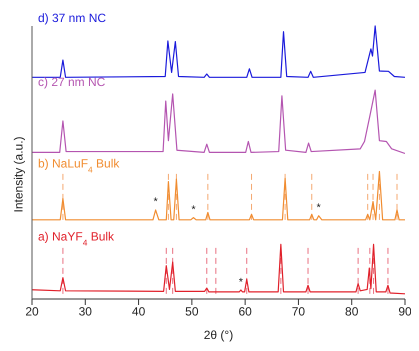 The height and width of the screenshot is (351, 419). Describe the element at coordinates (72, 82) in the screenshot. I see `text: c) 27 nm NC` at that location.